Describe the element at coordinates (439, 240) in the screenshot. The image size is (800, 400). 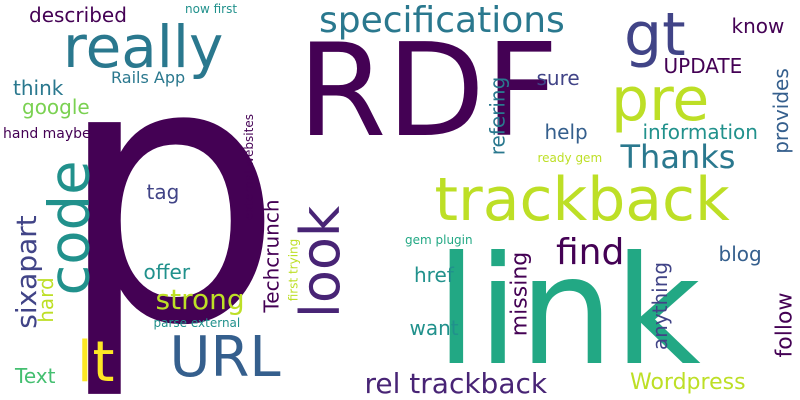
I see `word-gem-plugin: gem plugin` at that location.